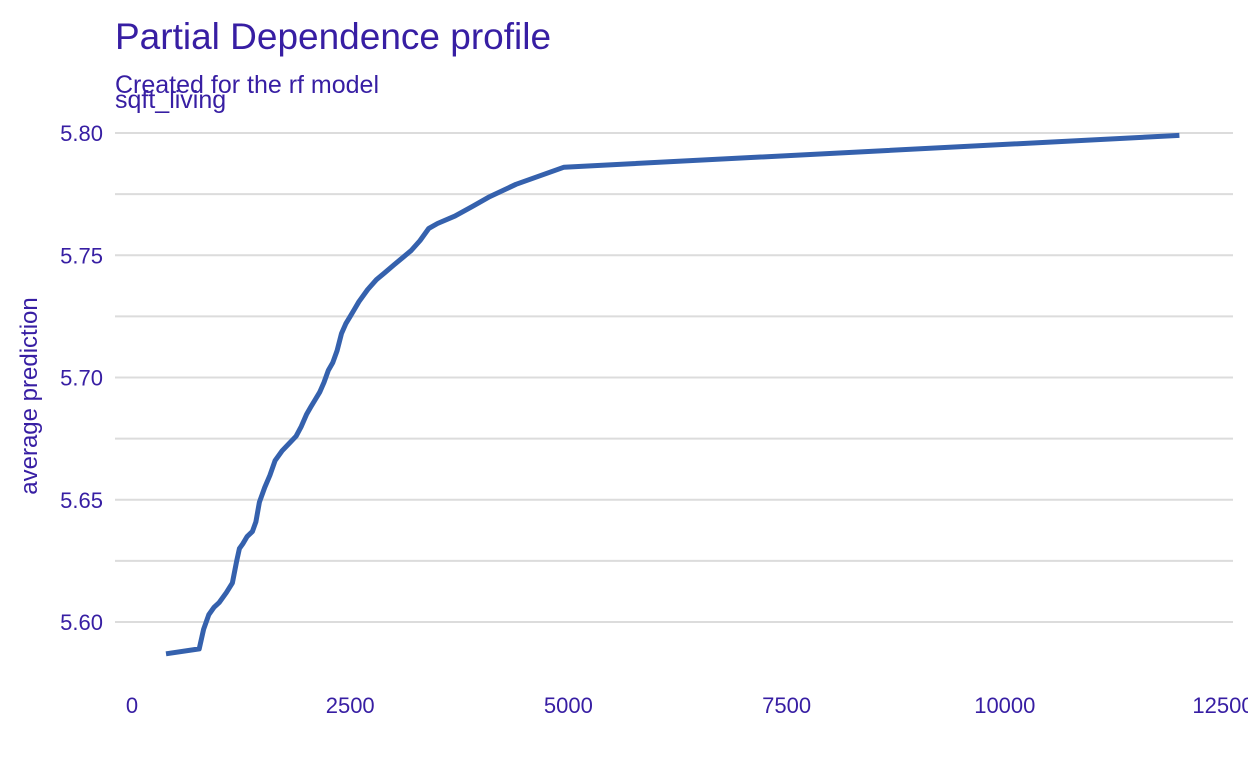  What do you see at coordinates (81, 500) in the screenshot?
I see `y-tick-label: 5.65` at bounding box center [81, 500].